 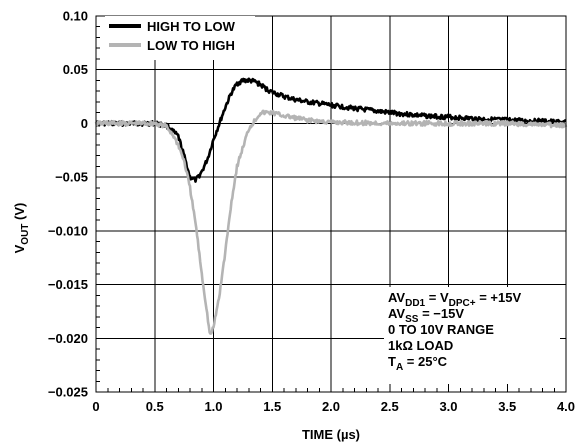 What do you see at coordinates (84, 123) in the screenshot?
I see `y-tick-label: 0` at bounding box center [84, 123].